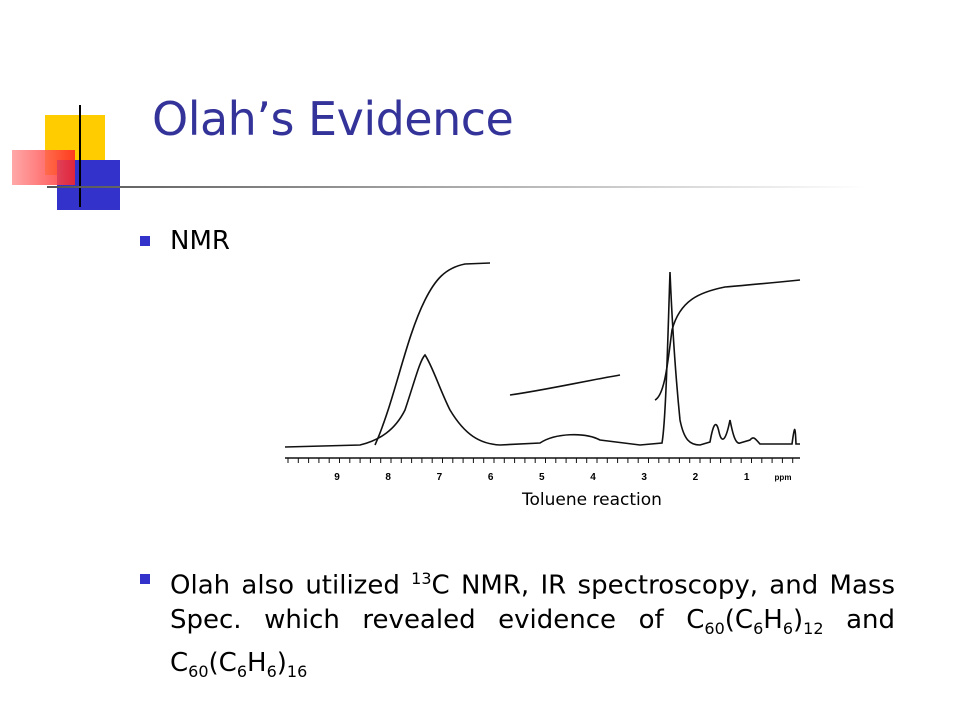 Image resolution: width=960 pixels, height=720 pixels. What do you see at coordinates (747, 477) in the screenshot?
I see `axis-label: 1` at bounding box center [747, 477].